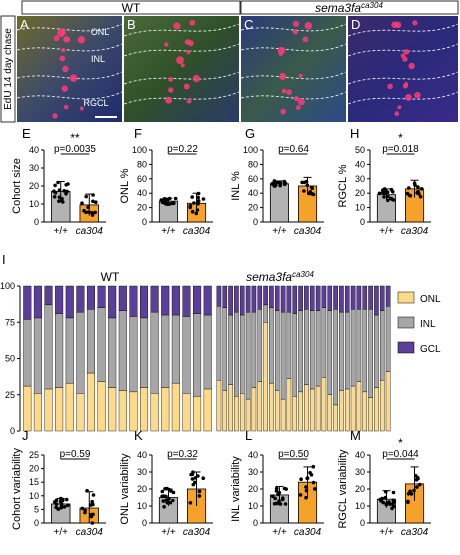 This screenshot has width=460, height=555. Describe the element at coordinates (131, 24) in the screenshot. I see `micrograph-letter: B` at that location.